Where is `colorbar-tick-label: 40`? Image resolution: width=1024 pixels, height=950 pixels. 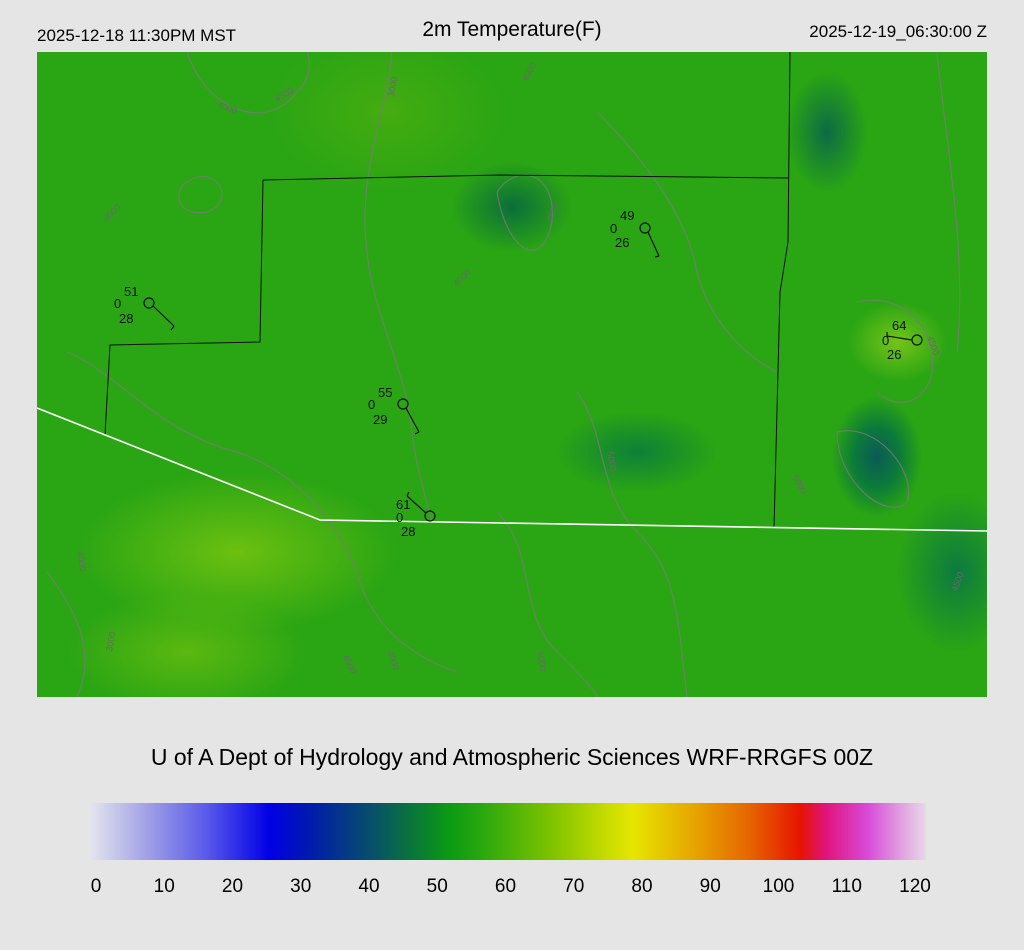
colorbar-tick-label: 40 is located at coordinates (369, 886).